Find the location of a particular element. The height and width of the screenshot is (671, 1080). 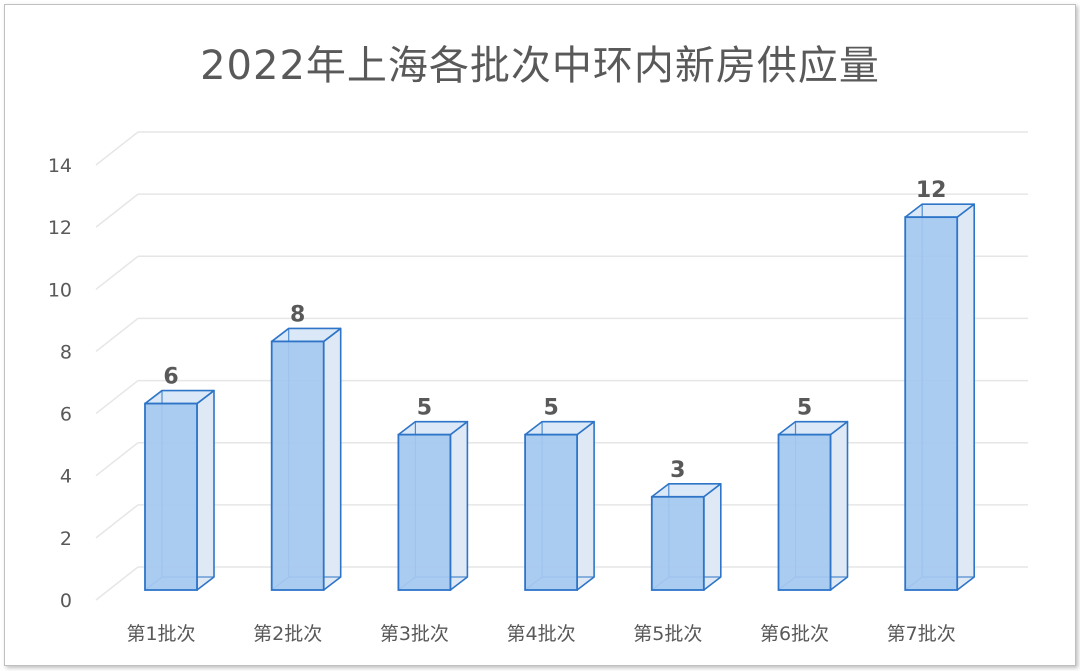

y-tick-label: 10 is located at coordinates (60, 290).